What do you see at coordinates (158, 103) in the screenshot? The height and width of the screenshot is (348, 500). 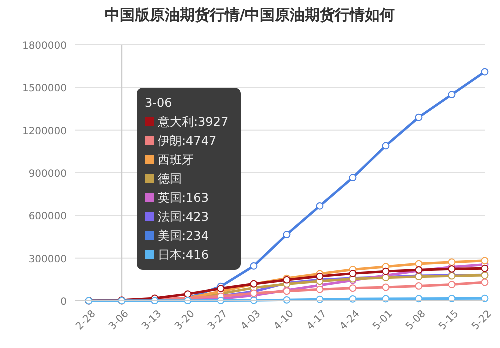 I see `legend-title: 3-06` at bounding box center [158, 103].